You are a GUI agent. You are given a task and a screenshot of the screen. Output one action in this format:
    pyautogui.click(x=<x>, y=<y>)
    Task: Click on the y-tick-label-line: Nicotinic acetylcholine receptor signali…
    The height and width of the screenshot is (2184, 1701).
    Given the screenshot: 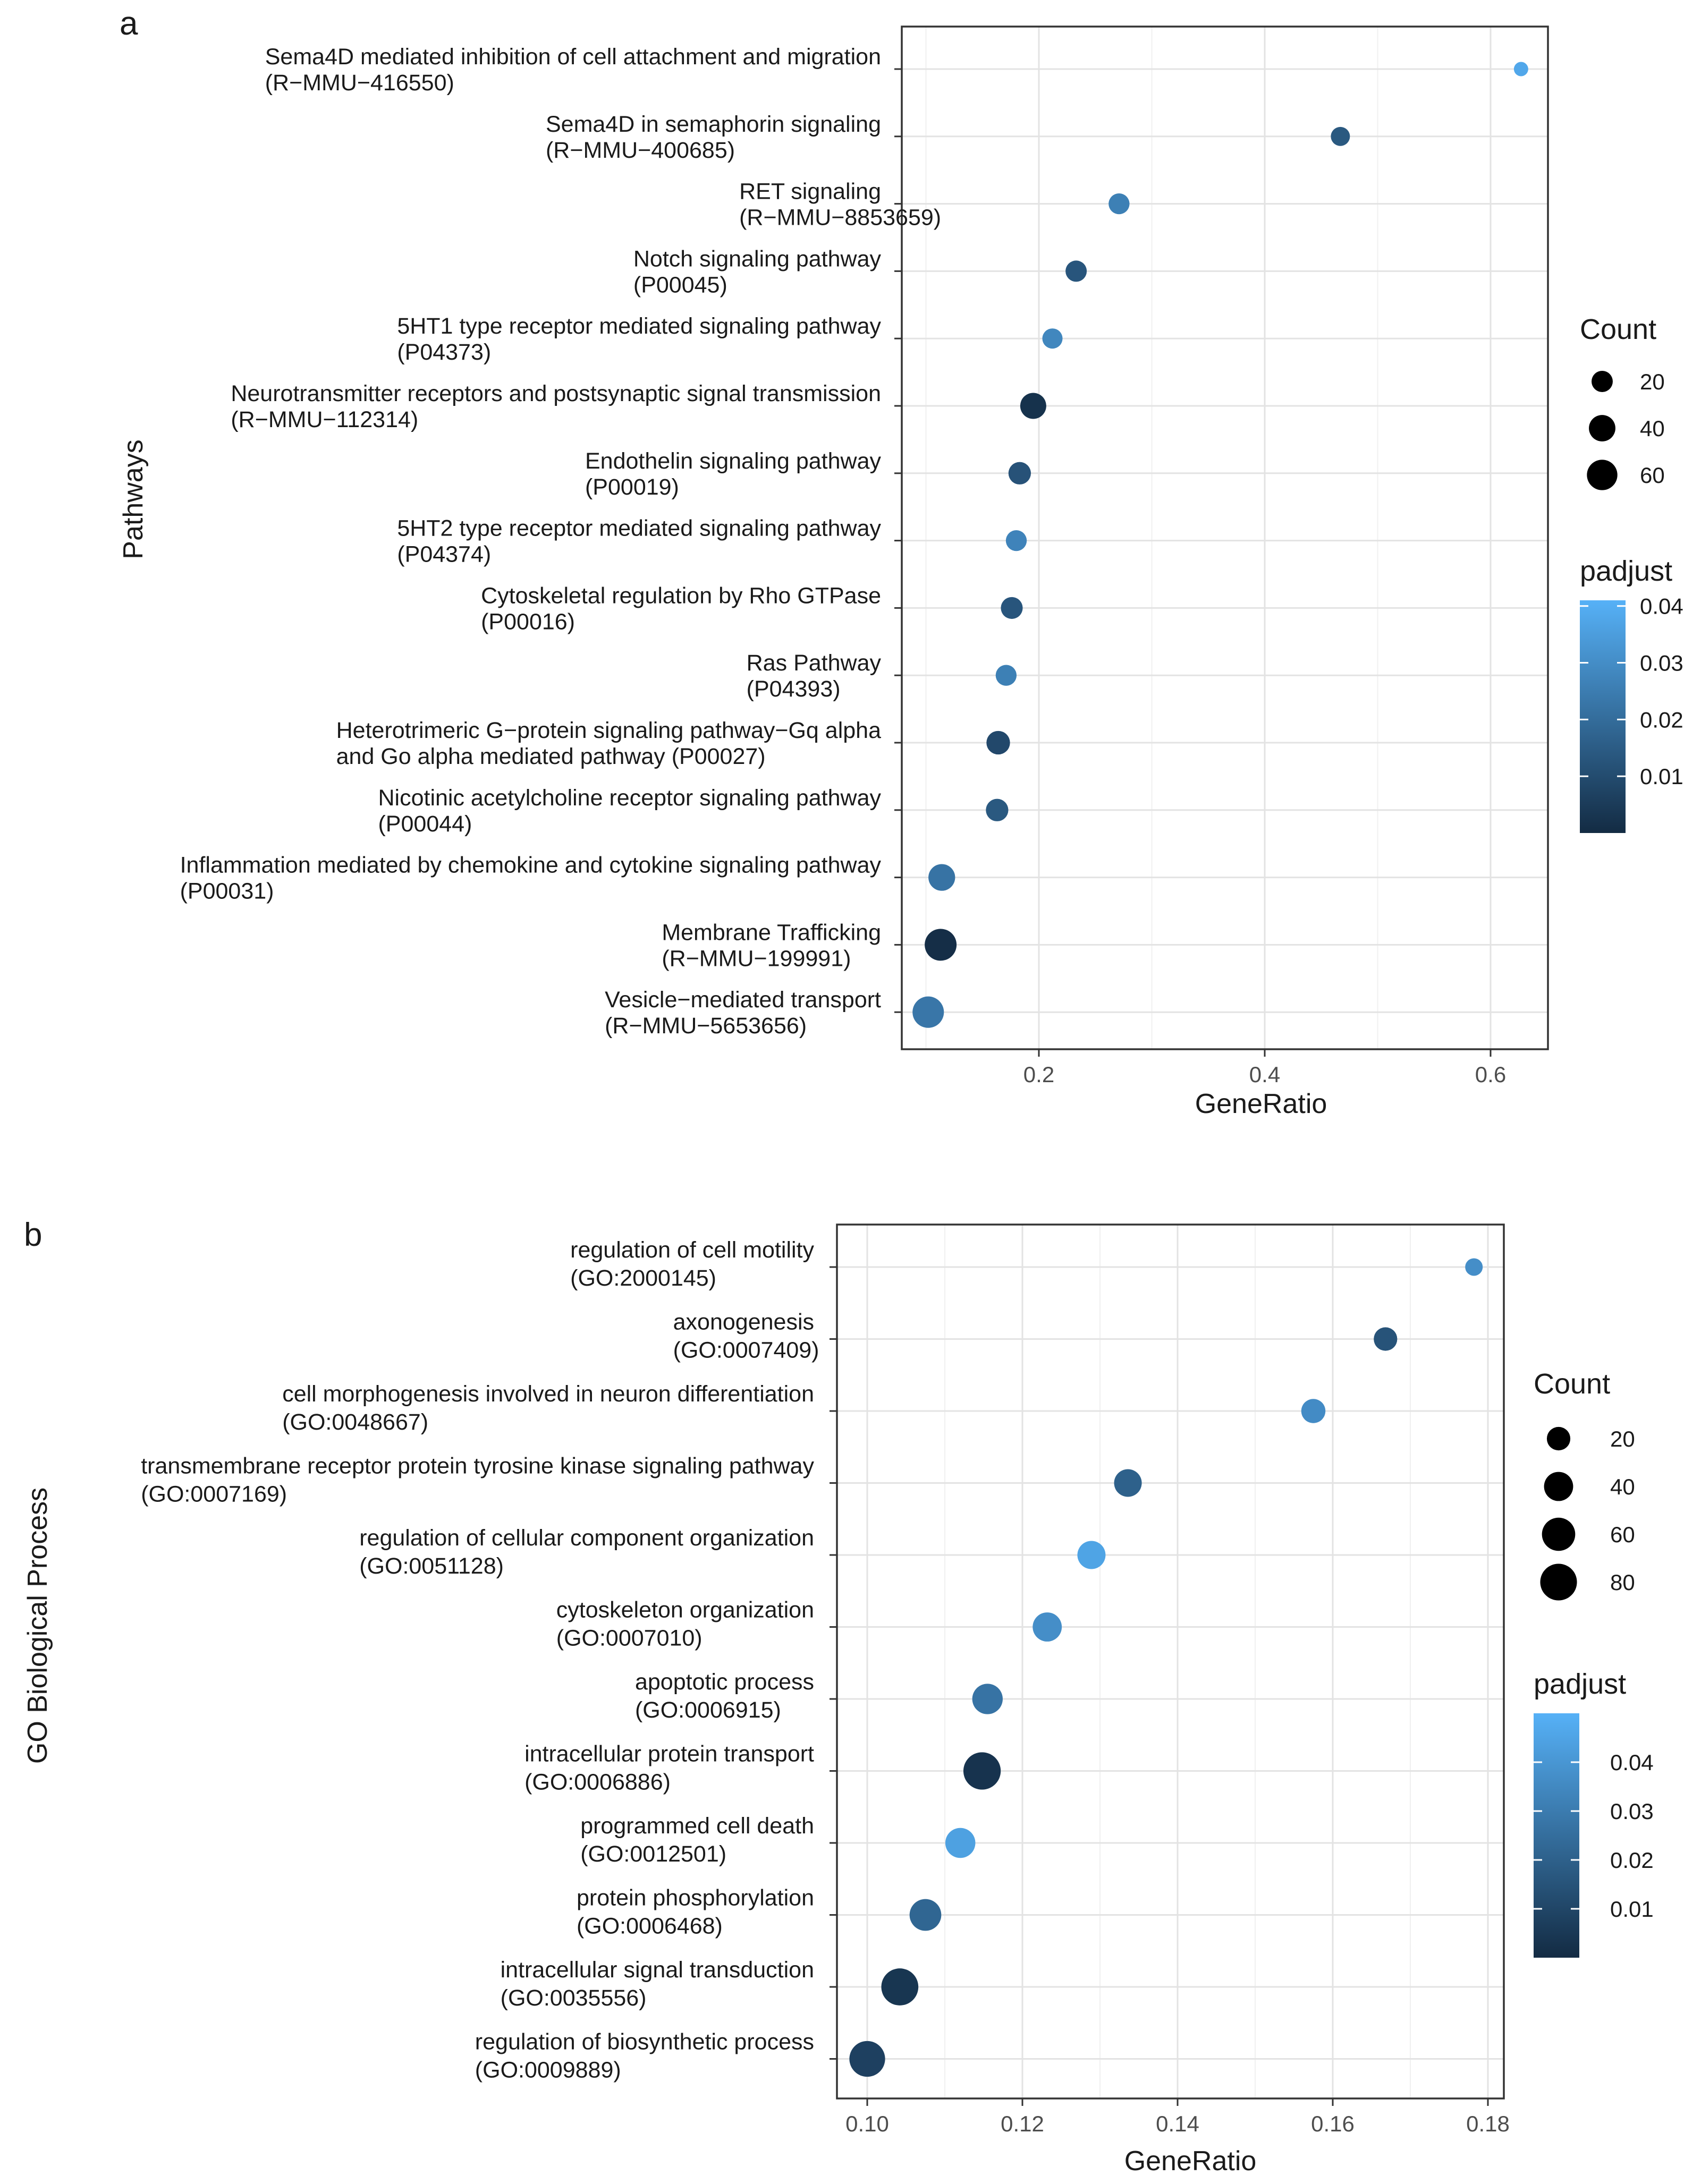 What is the action you would take?
    pyautogui.click(x=630, y=798)
    